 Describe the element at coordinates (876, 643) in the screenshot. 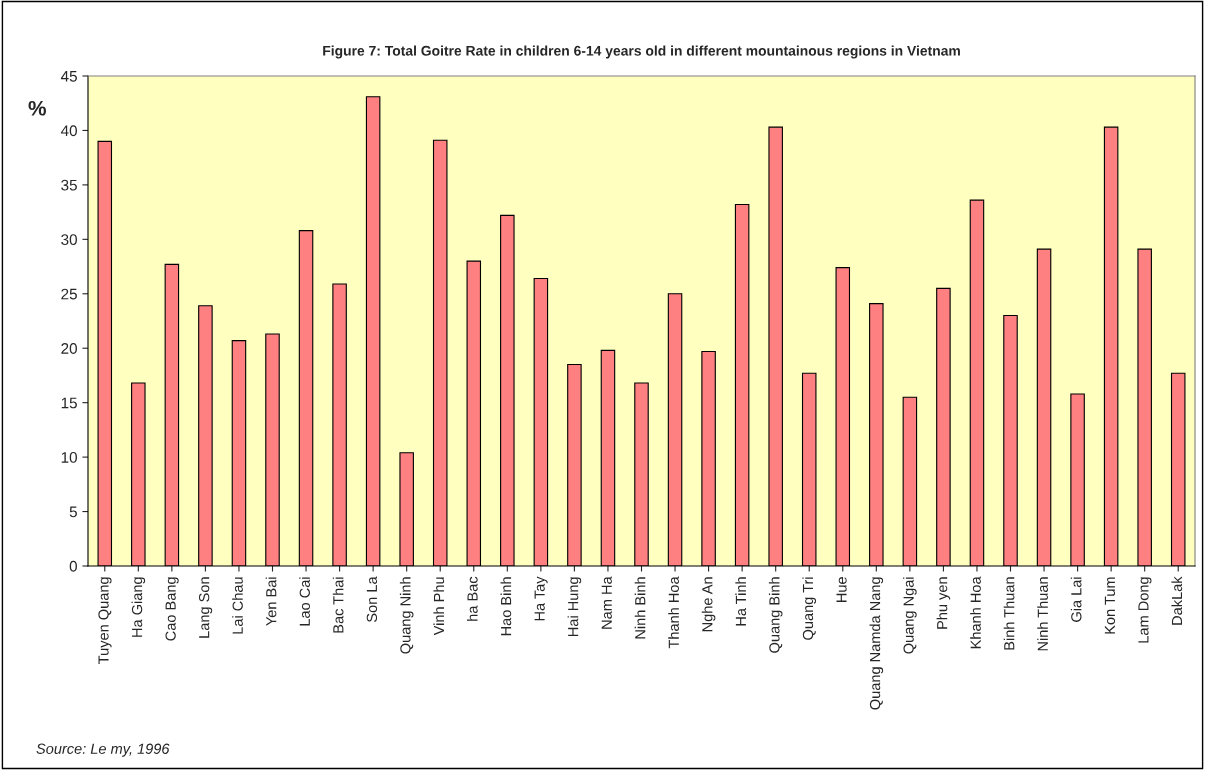

I see `x-tick-label: Quang Namda Nang` at that location.